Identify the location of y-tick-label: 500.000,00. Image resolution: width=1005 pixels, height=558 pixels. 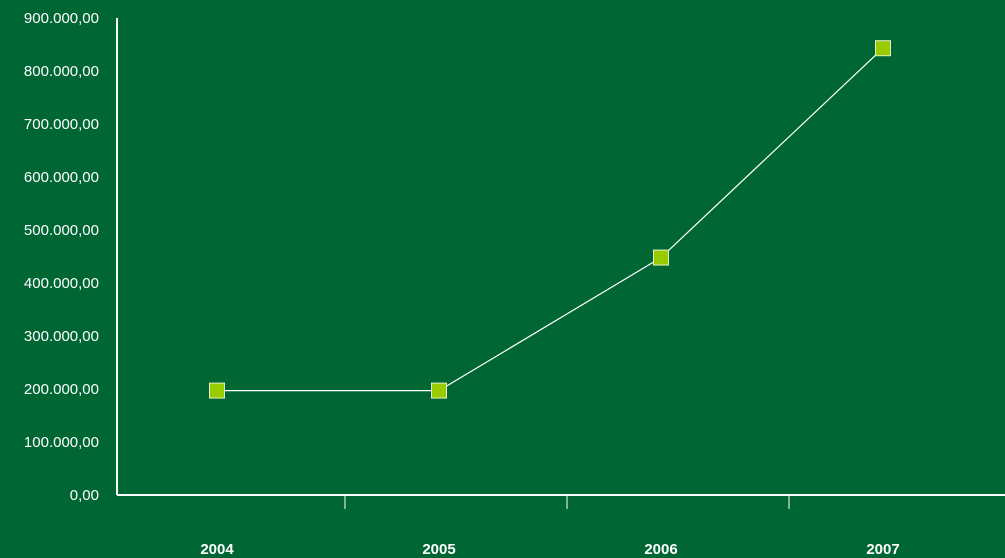
(61, 230).